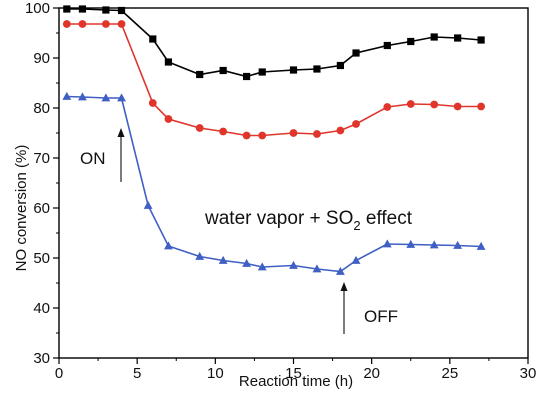 Image resolution: width=550 pixels, height=406 pixels. What do you see at coordinates (41, 358) in the screenshot?
I see `y-tick-label: 30` at bounding box center [41, 358].